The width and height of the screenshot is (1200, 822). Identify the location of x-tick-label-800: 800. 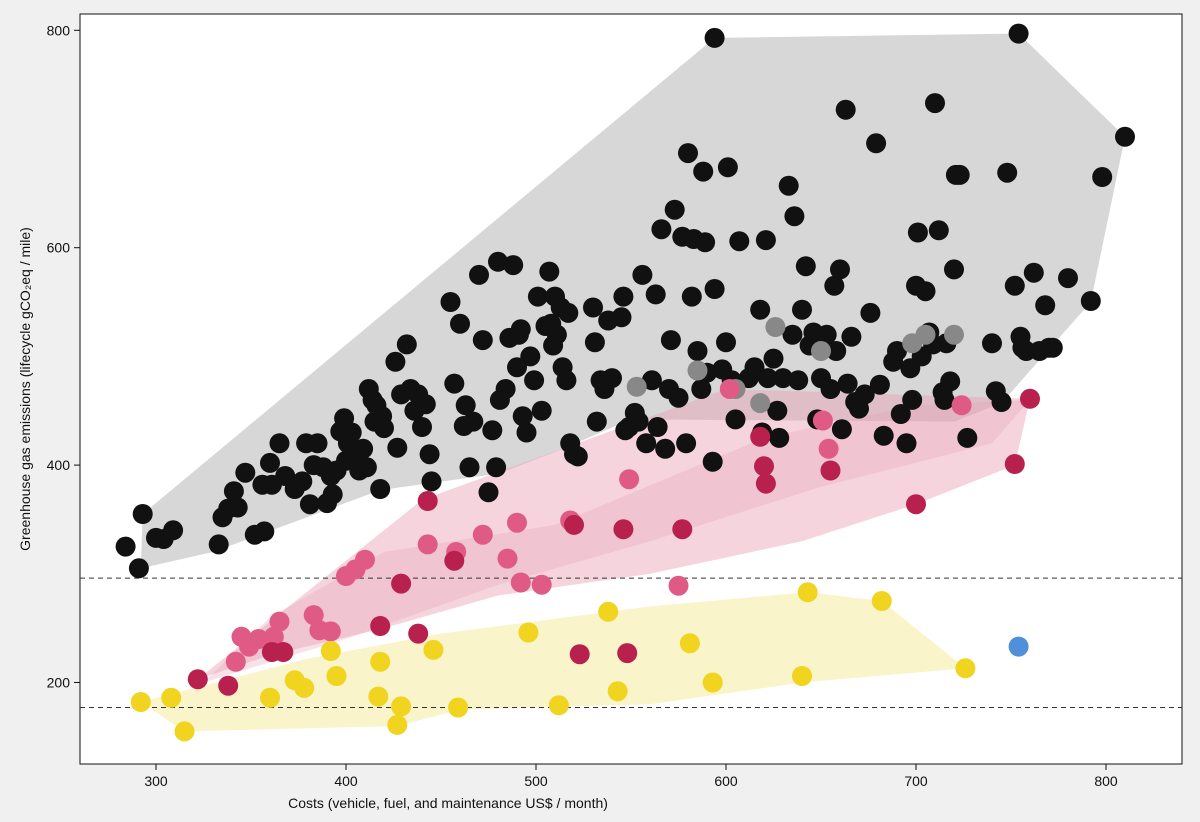
(1106, 781).